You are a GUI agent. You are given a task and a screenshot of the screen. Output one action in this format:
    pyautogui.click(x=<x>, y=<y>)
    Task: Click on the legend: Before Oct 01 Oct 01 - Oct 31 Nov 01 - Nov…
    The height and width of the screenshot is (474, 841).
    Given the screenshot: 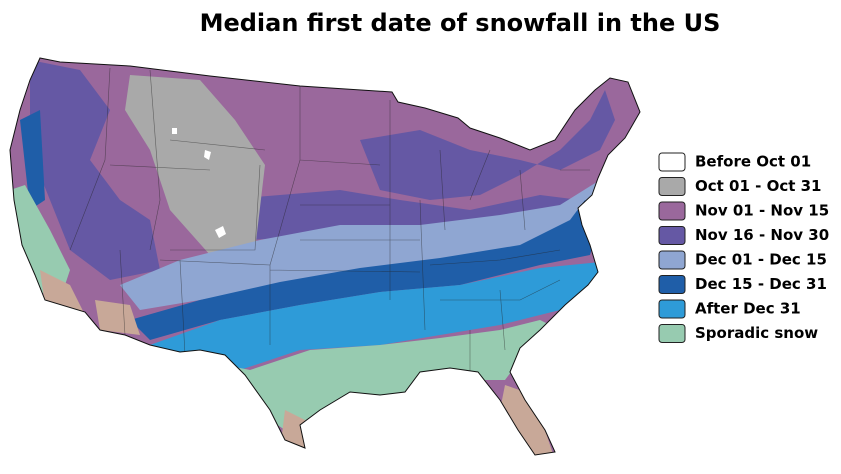 What is the action you would take?
    pyautogui.click(x=743, y=247)
    